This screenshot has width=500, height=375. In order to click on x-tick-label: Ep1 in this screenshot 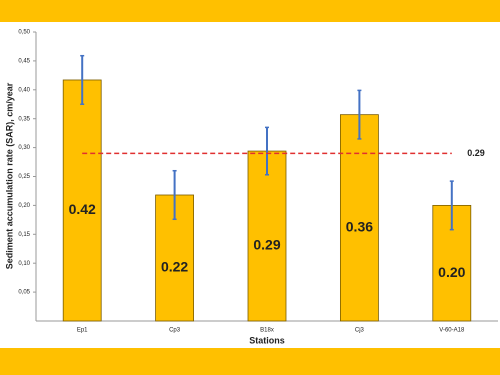, I will do `click(82, 331)`.